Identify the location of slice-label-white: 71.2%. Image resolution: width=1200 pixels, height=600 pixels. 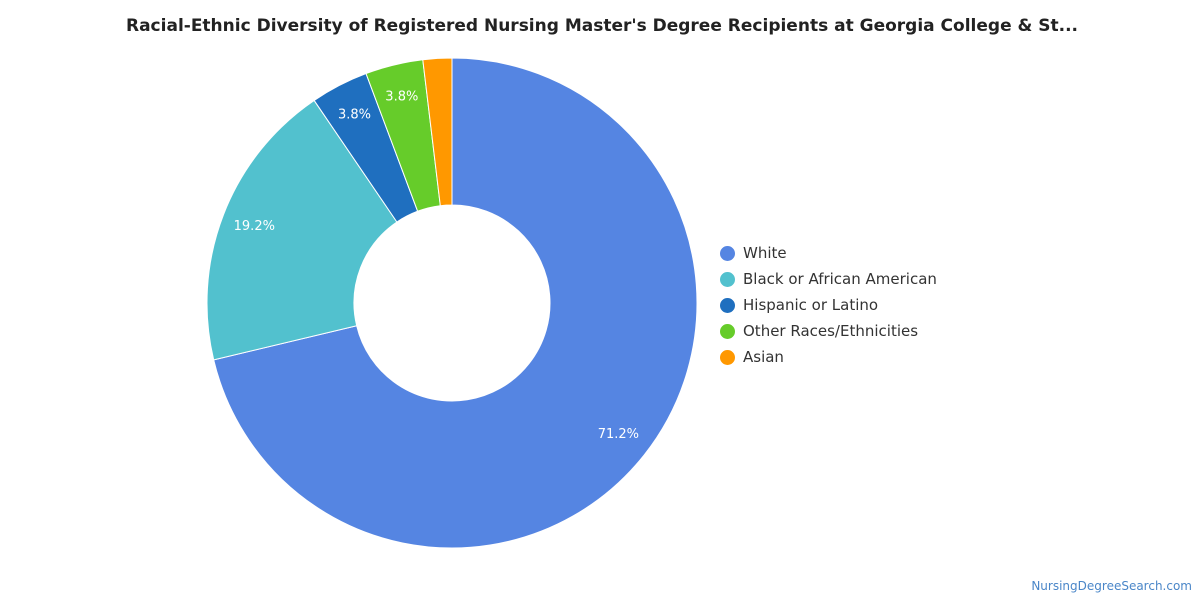
(618, 434).